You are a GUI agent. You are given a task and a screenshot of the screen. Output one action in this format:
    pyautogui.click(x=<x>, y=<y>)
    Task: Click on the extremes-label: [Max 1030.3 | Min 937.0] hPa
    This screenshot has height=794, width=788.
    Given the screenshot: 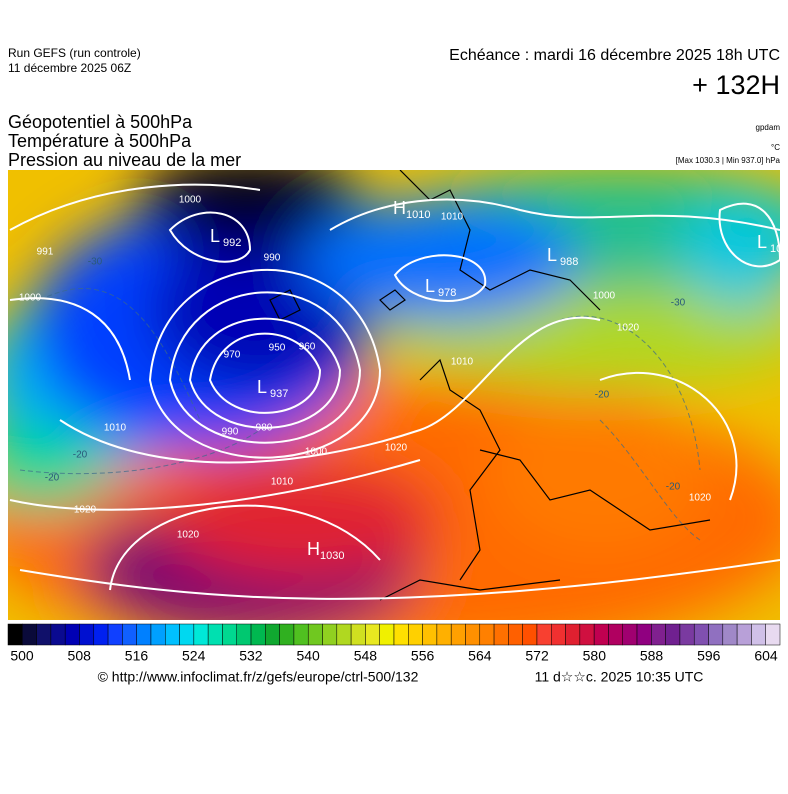 What is the action you would take?
    pyautogui.click(x=728, y=160)
    